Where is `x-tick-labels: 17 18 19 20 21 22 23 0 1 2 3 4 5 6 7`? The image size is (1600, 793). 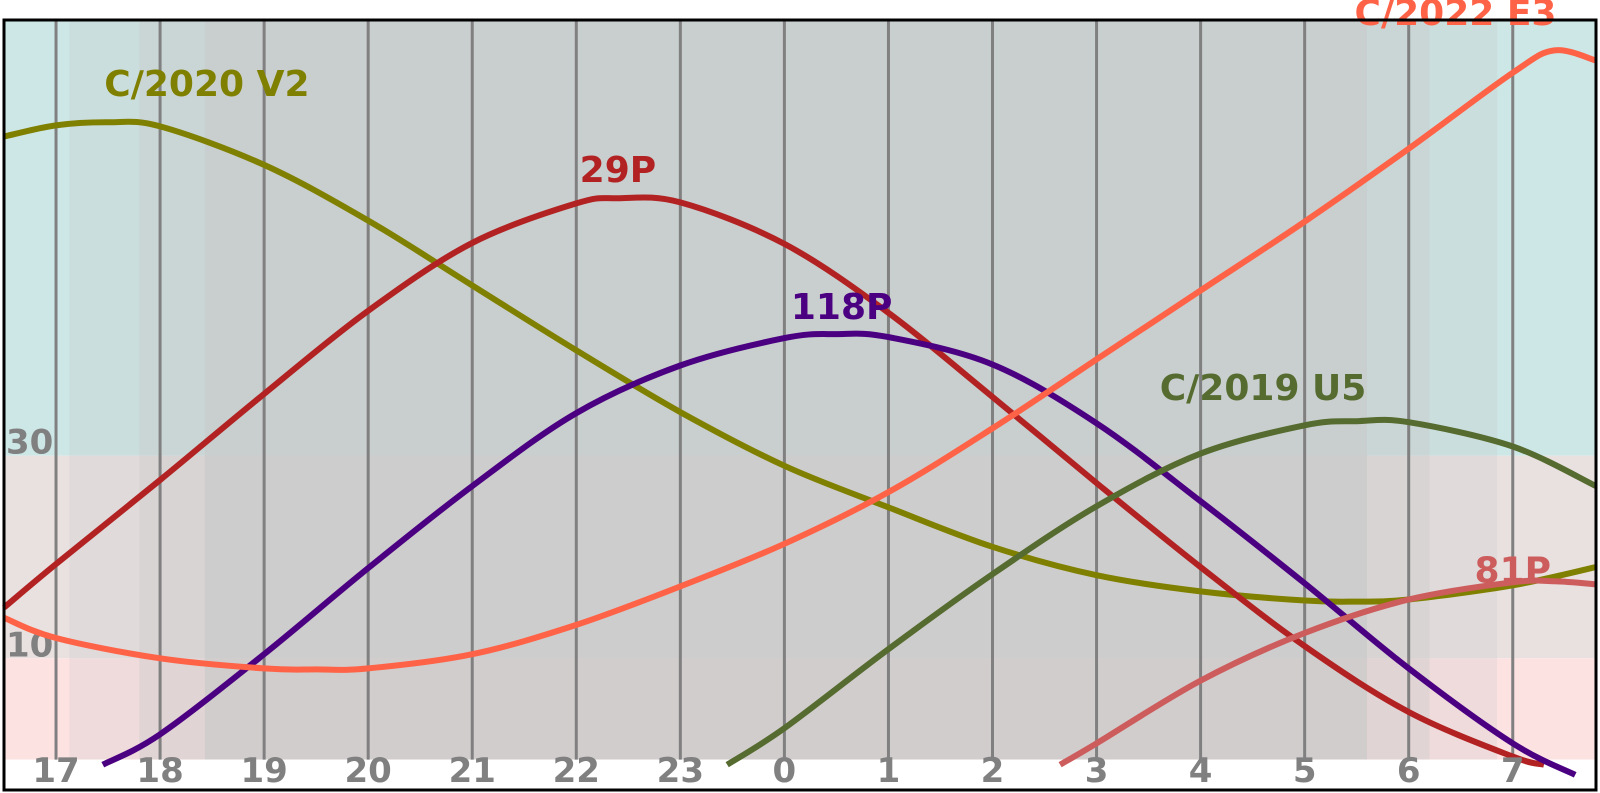 x-tick-labels: 17 18 19 20 21 22 23 0 1 2 3 4 5 6 7 is located at coordinates (778, 771).